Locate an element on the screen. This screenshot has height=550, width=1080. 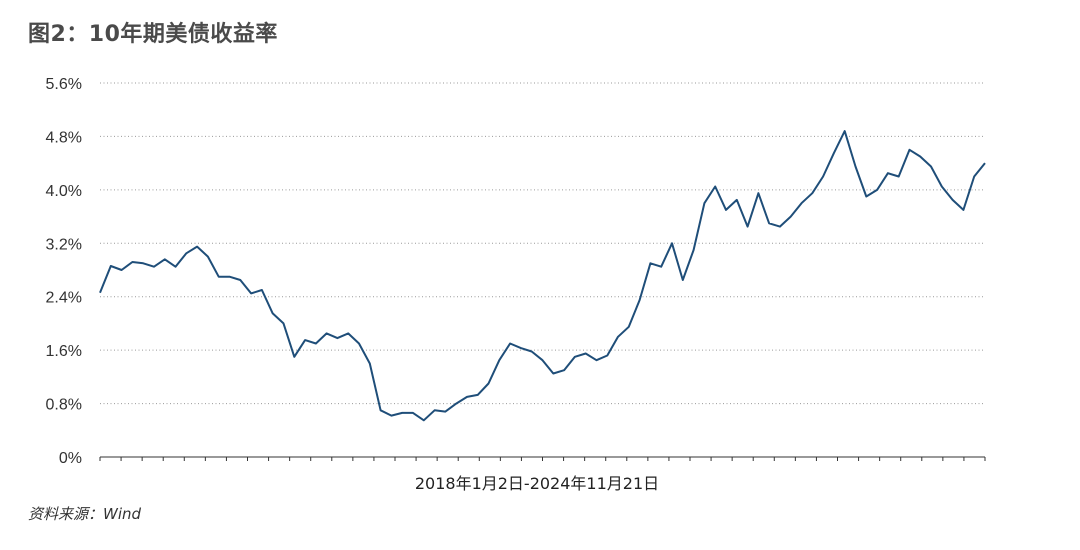
y-tick-label: 0.8% is located at coordinates (64, 405).